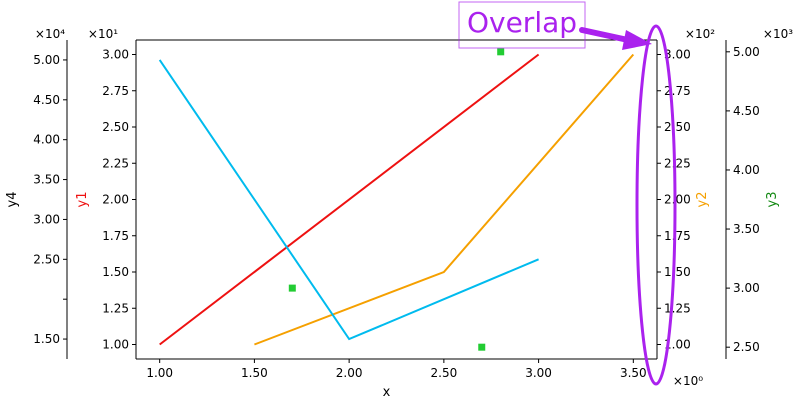 The height and width of the screenshot is (400, 800). I want to click on y1-tick-label: 3.00, so click(115, 55).